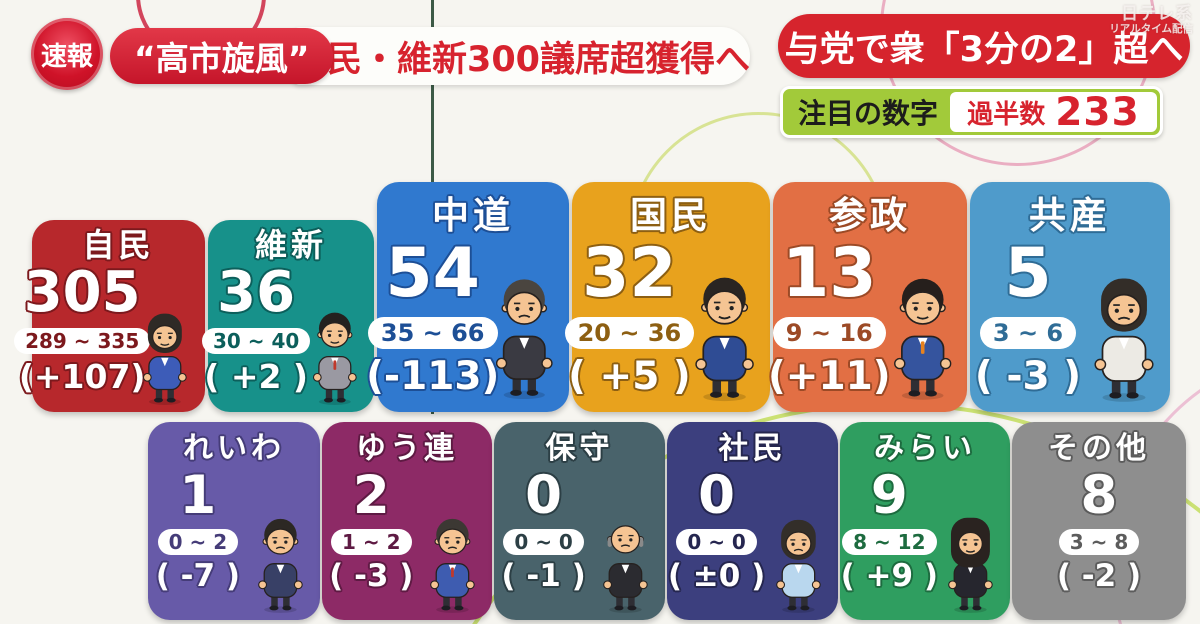 The image size is (1200, 624). I want to click on majority-value: 233, so click(1097, 112).